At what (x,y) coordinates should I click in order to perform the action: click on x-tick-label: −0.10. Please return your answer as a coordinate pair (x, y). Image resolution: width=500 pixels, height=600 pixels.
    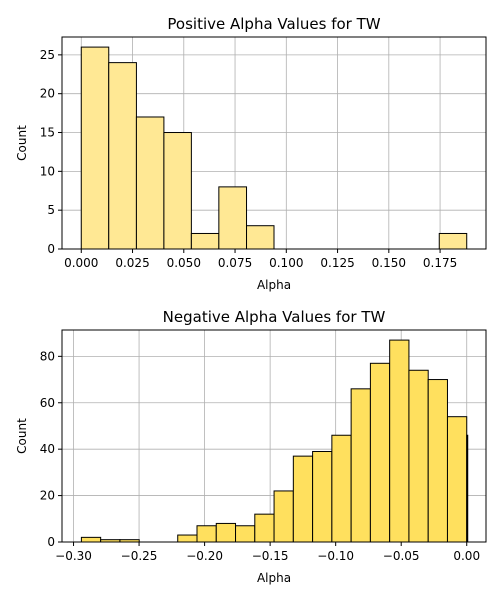
    Looking at the image, I should click on (335, 556).